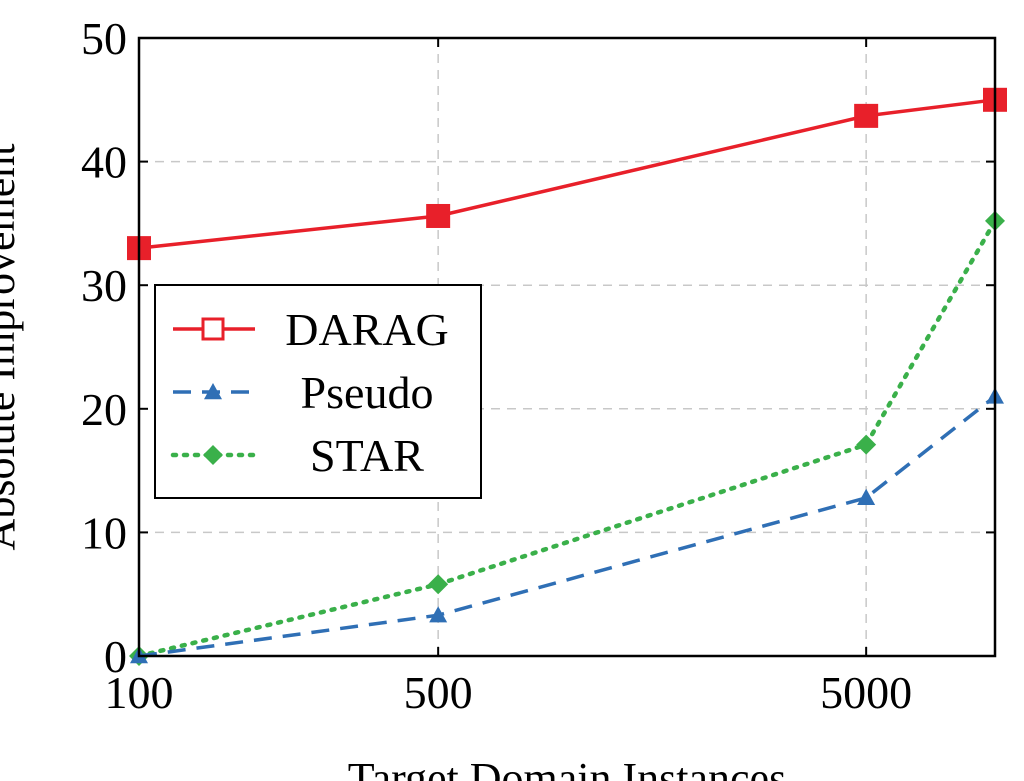  I want to click on legend: DARAG Pseudo STAR, so click(318, 391).